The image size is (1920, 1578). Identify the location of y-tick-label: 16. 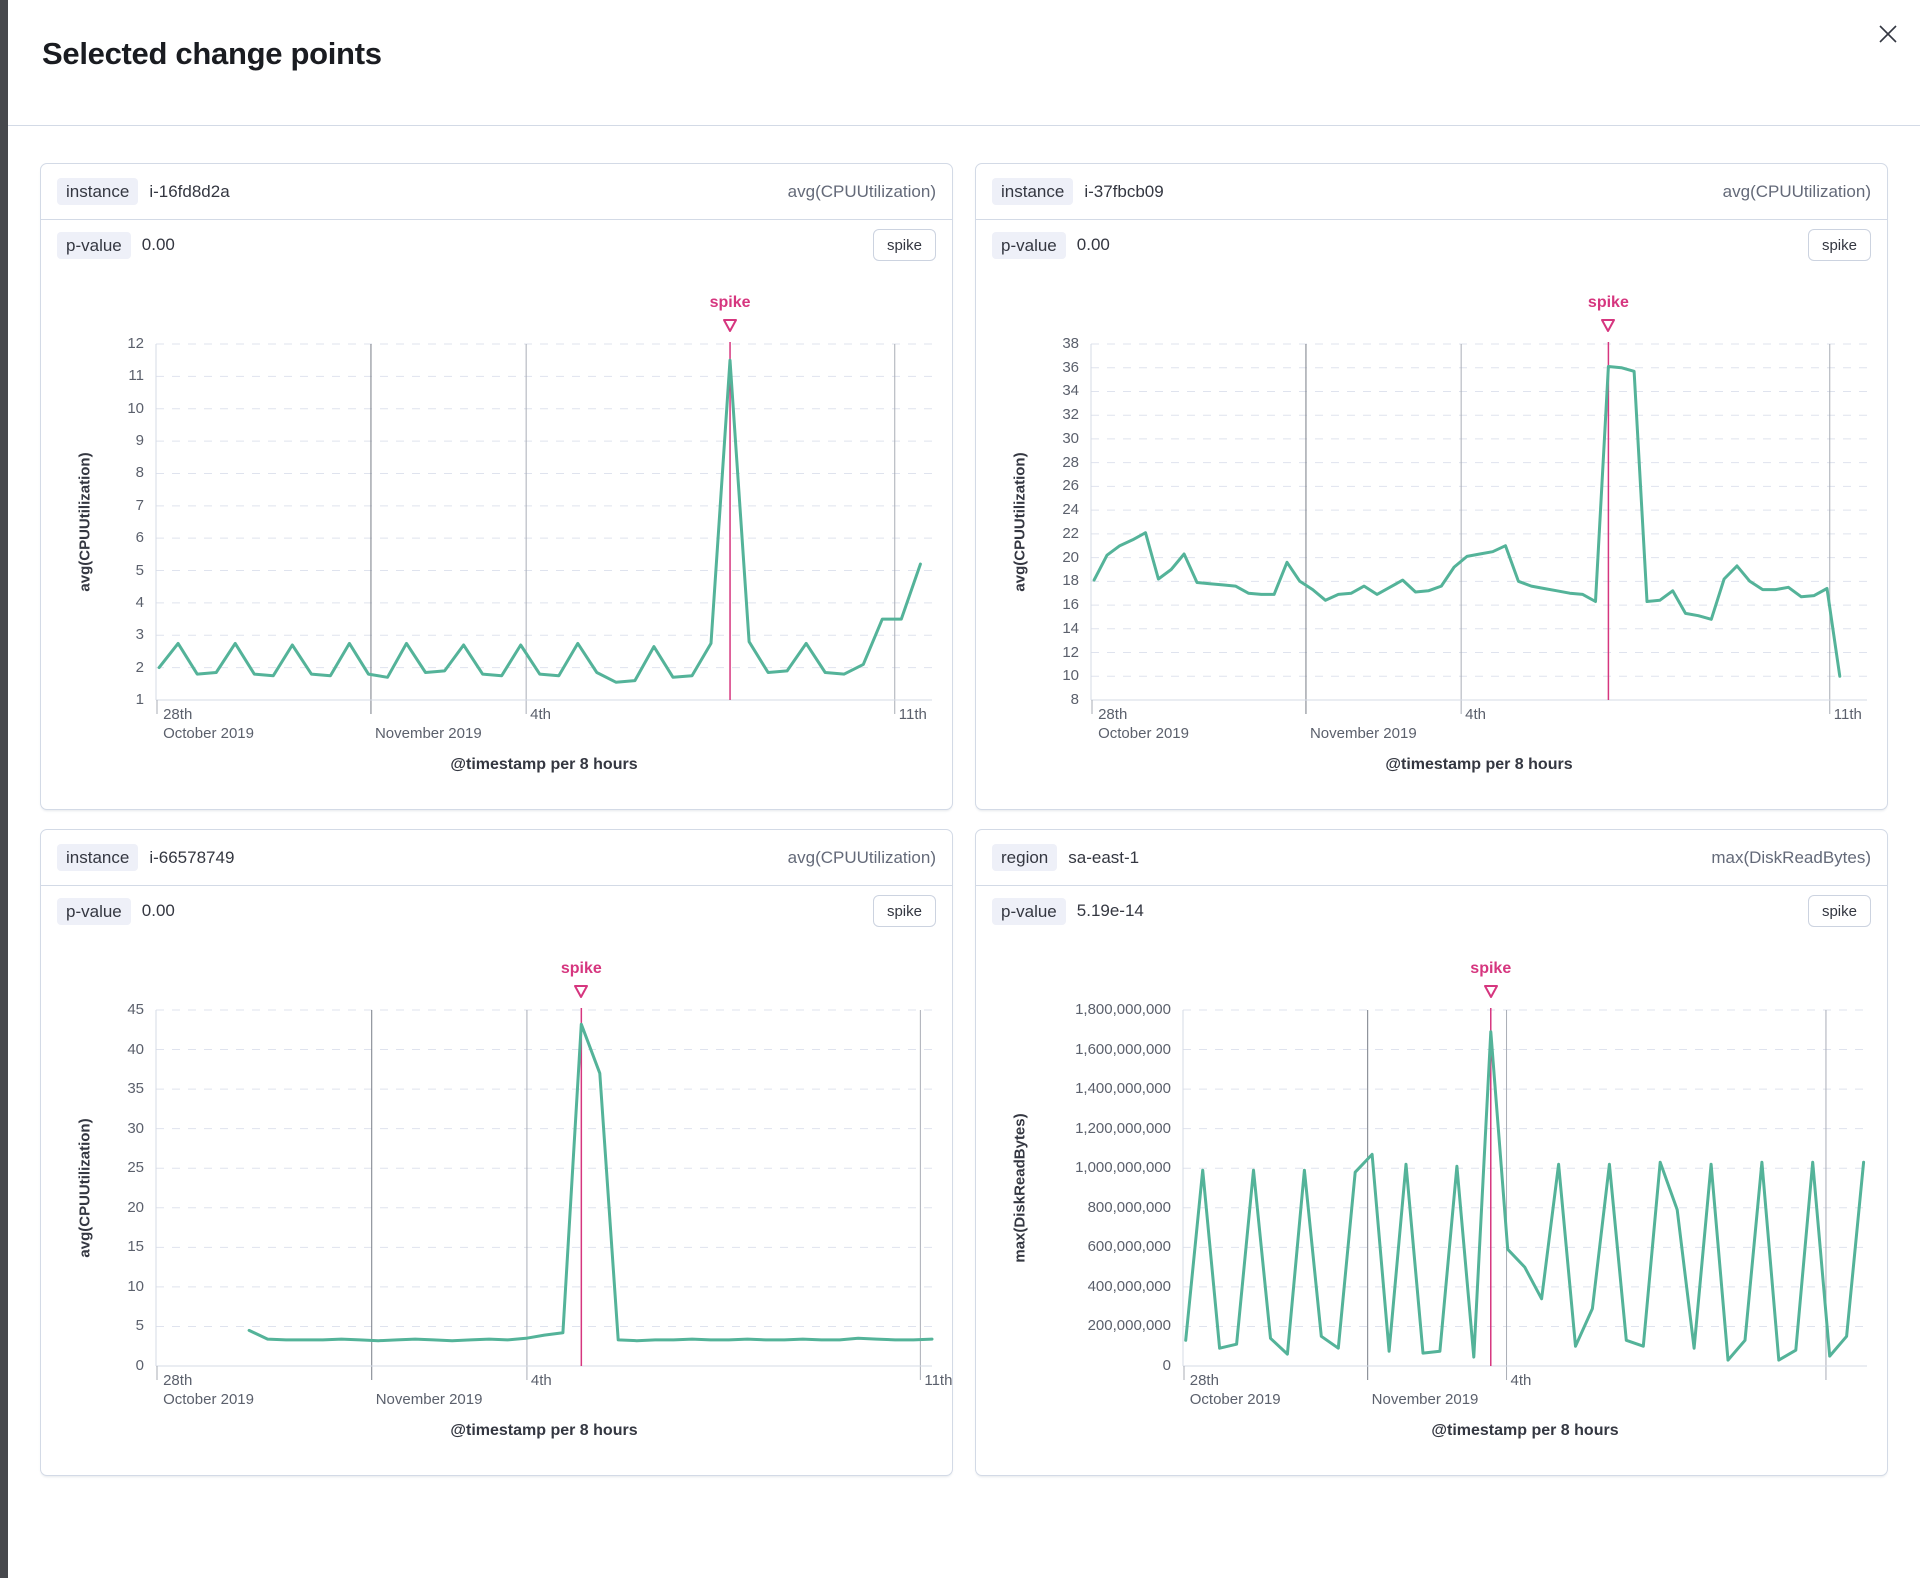
(1070, 605).